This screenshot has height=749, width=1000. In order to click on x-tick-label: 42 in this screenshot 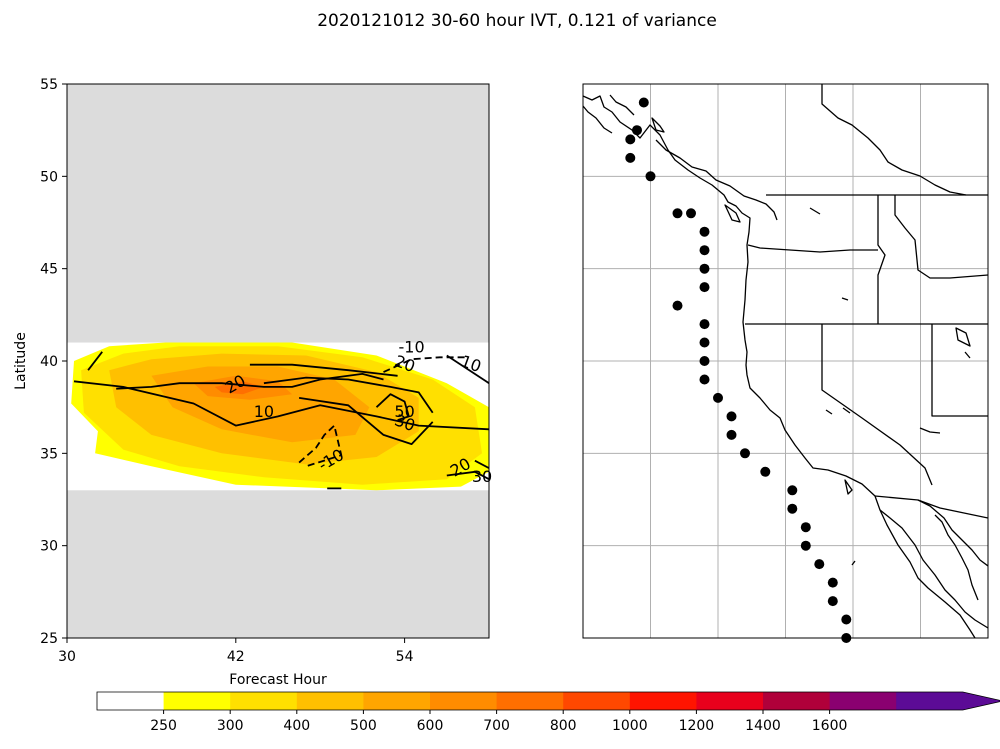, I will do `click(236, 657)`.